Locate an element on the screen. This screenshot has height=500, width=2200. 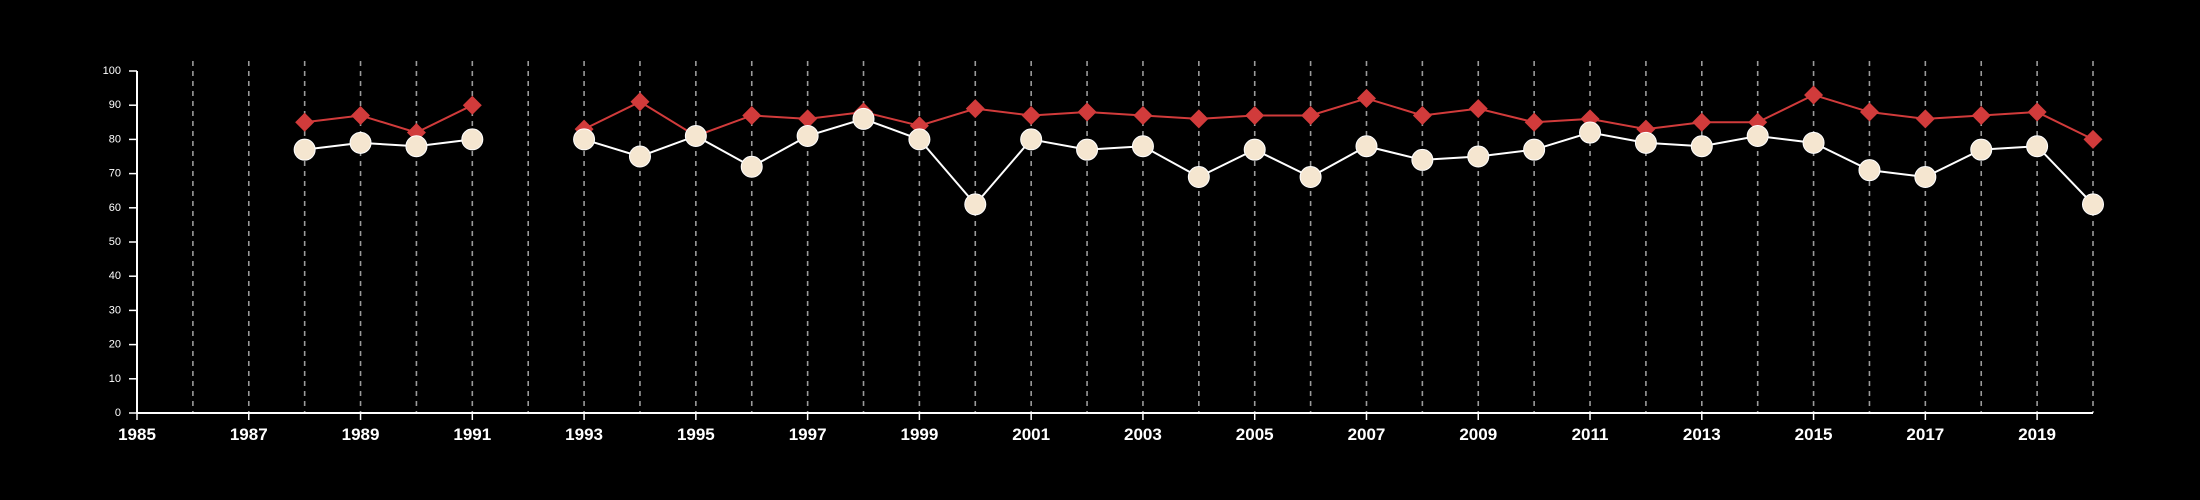
y-tick-label: 30 is located at coordinates (115, 310).